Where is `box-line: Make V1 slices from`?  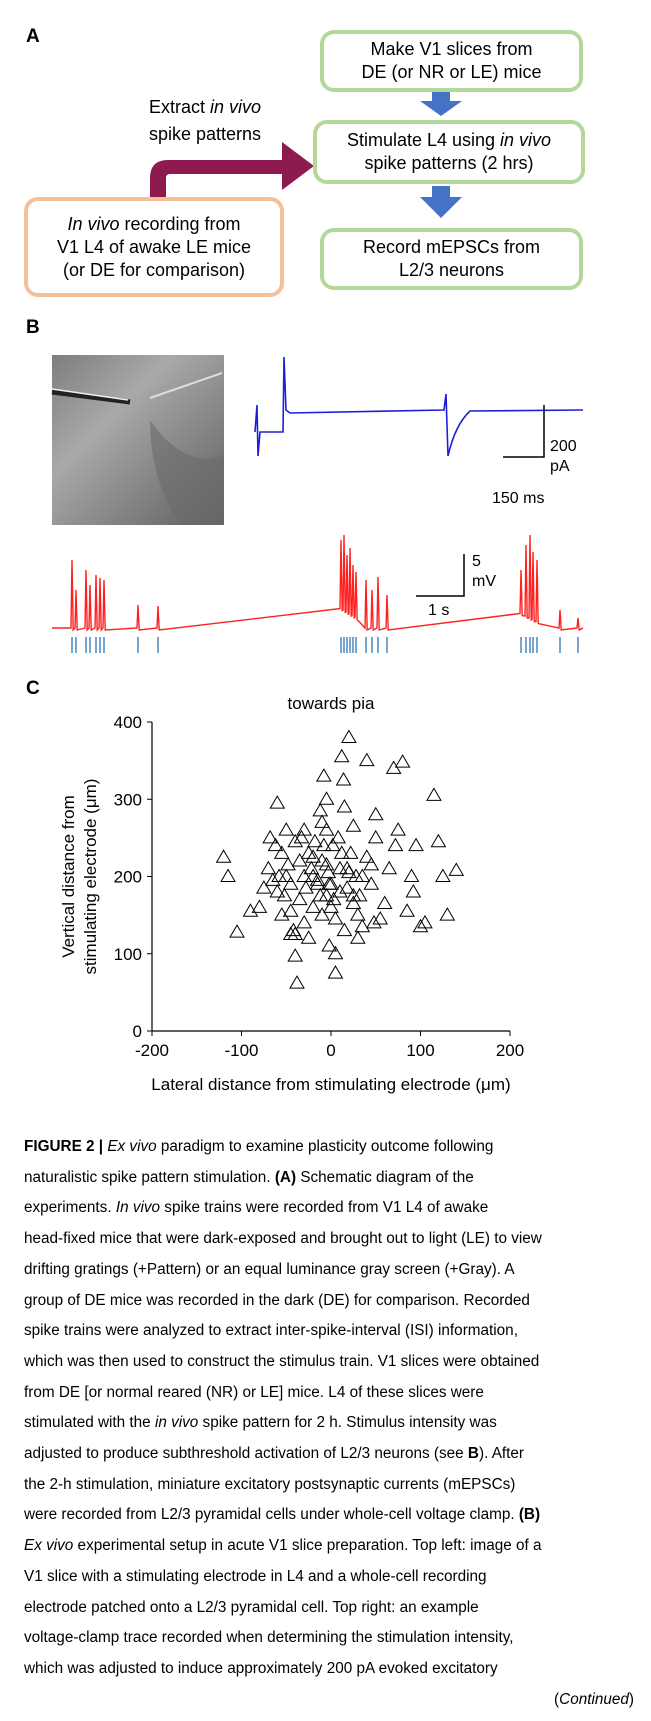 box-line: Make V1 slices from is located at coordinates (451, 49).